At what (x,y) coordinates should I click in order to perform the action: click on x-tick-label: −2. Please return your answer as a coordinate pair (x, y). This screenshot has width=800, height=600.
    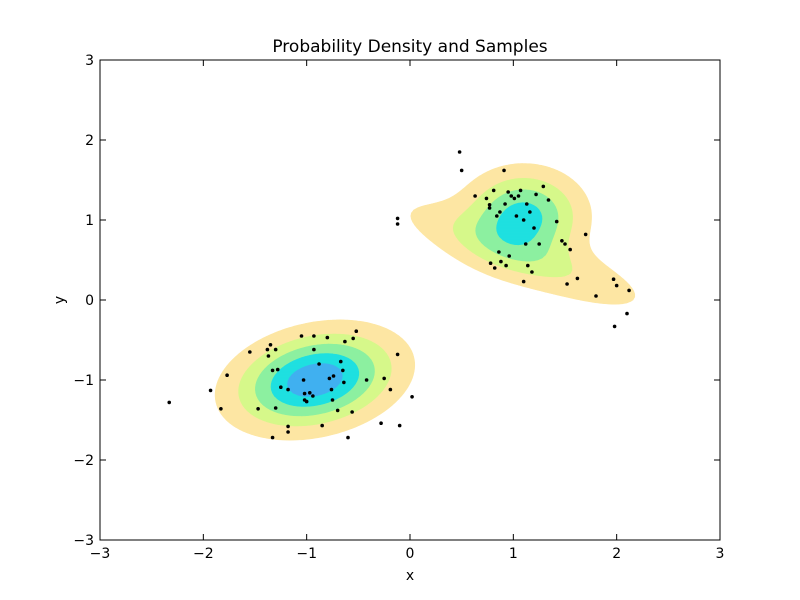
    Looking at the image, I should click on (203, 554).